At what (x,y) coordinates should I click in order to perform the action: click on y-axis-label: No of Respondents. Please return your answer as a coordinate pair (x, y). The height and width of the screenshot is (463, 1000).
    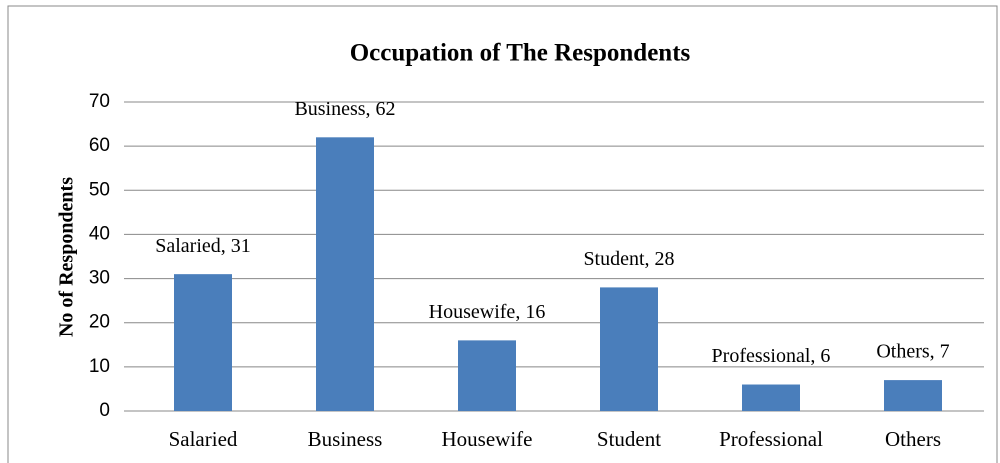
    Looking at the image, I should click on (67, 257).